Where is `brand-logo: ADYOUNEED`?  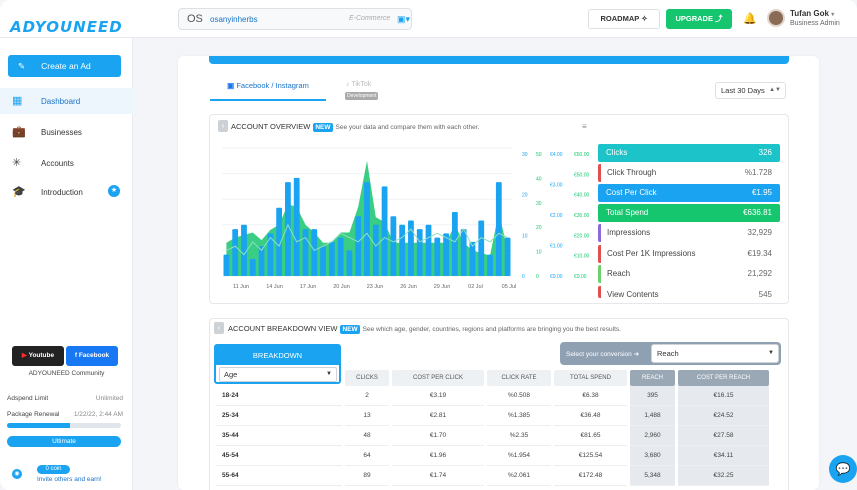
brand-logo: ADYOUNEED is located at coordinates (66, 27).